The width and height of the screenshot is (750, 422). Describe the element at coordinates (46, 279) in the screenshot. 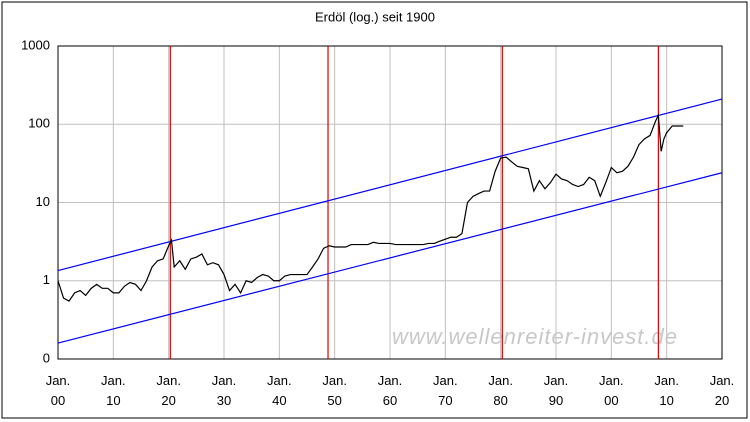

I see `y-tick-label: 1` at that location.